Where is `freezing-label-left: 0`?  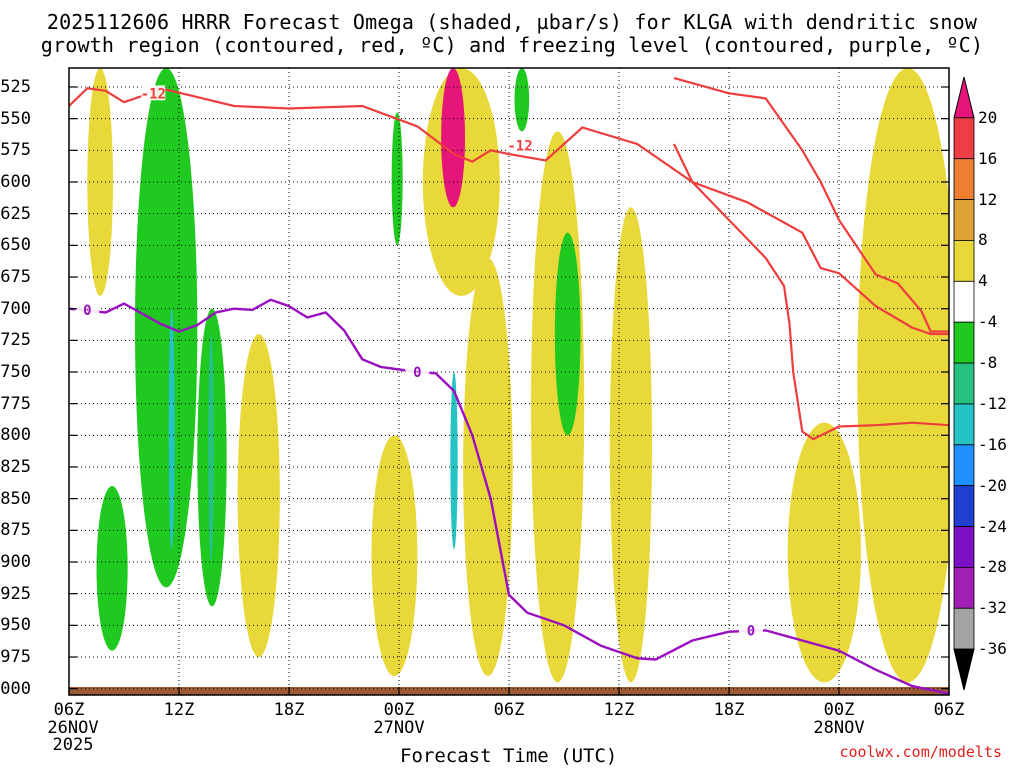 freezing-label-left: 0 is located at coordinates (87, 311).